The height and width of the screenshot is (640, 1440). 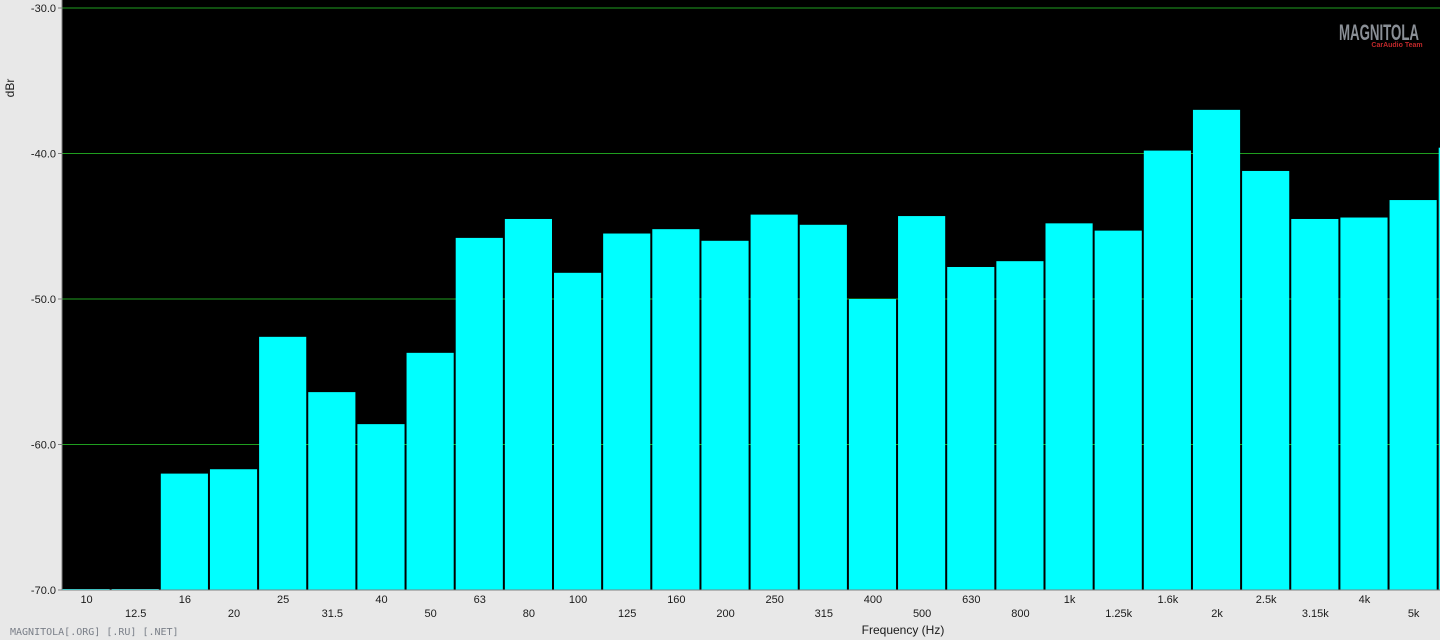 I want to click on x-tick-label: 50, so click(x=431, y=614).